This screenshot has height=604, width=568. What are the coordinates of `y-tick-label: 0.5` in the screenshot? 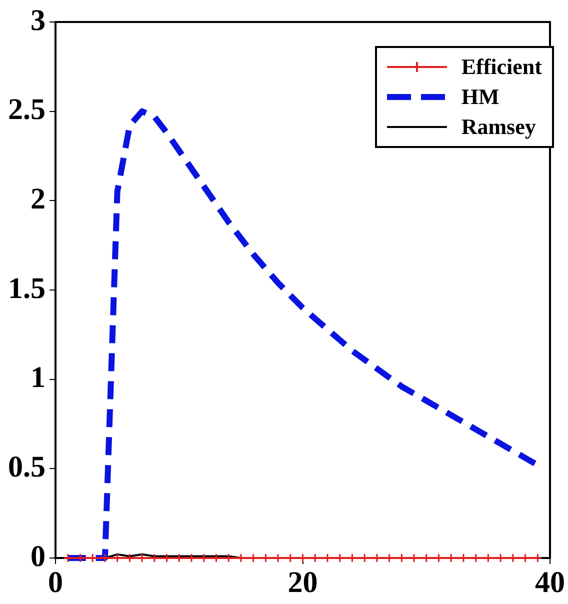 It's located at (27, 467).